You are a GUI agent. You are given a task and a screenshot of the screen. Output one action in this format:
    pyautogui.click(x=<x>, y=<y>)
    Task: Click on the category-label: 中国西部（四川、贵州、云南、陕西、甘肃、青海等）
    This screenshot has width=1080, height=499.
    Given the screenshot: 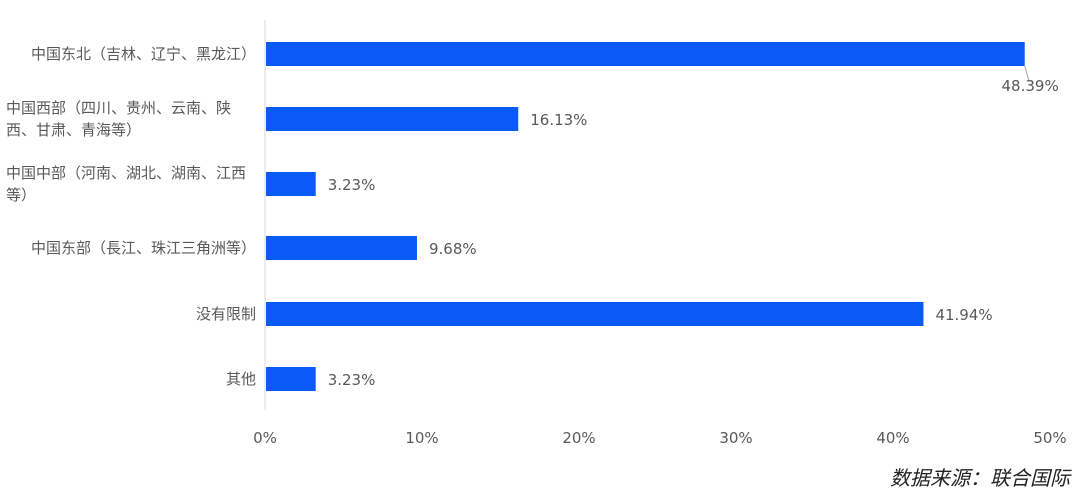 What is the action you would take?
    pyautogui.click(x=131, y=119)
    